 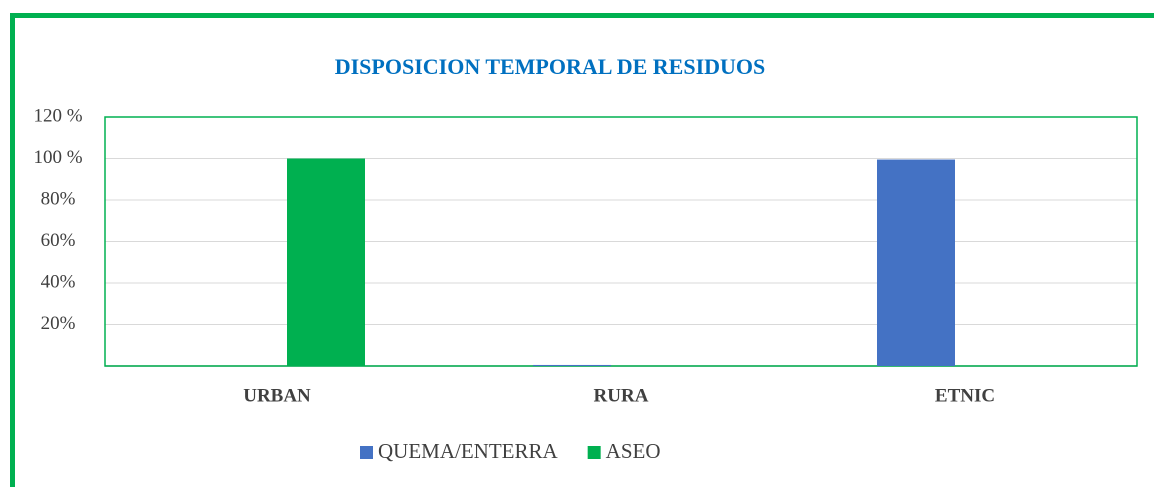 I want to click on y-tick-label: 20%, so click(x=58, y=323).